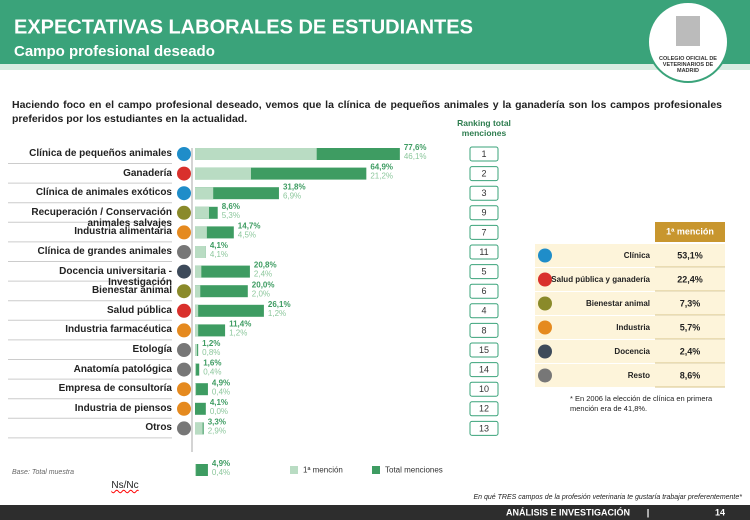 This screenshot has height=520, width=750. What do you see at coordinates (211, 352) in the screenshot?
I see `value-label-first: 0,8%` at bounding box center [211, 352].